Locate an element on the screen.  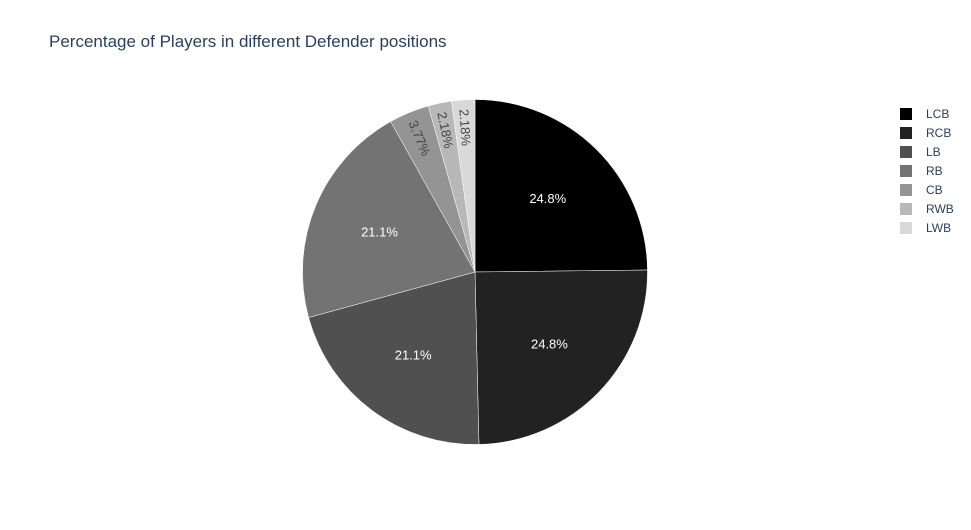
pie-slice-rb is located at coordinates (389, 219).